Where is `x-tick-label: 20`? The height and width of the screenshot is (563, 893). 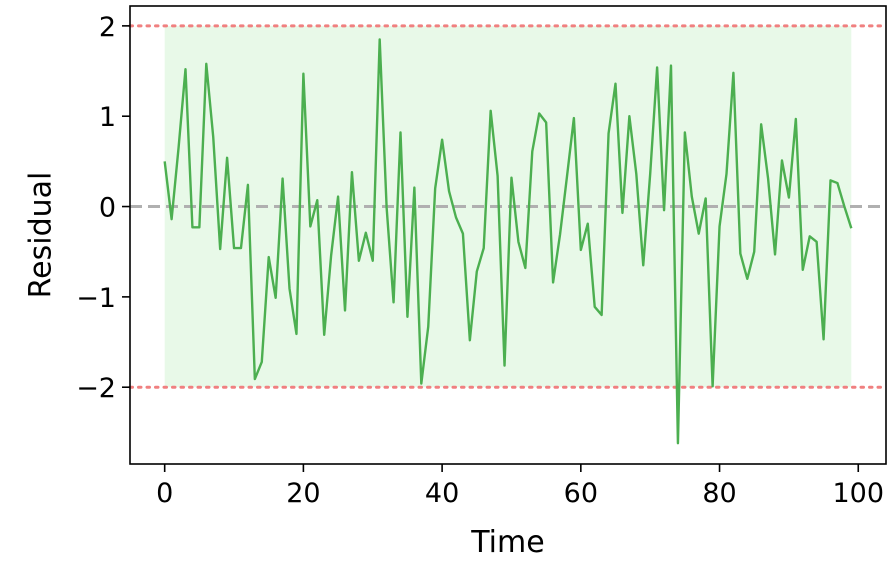
x-tick-label: 20 is located at coordinates (303, 493).